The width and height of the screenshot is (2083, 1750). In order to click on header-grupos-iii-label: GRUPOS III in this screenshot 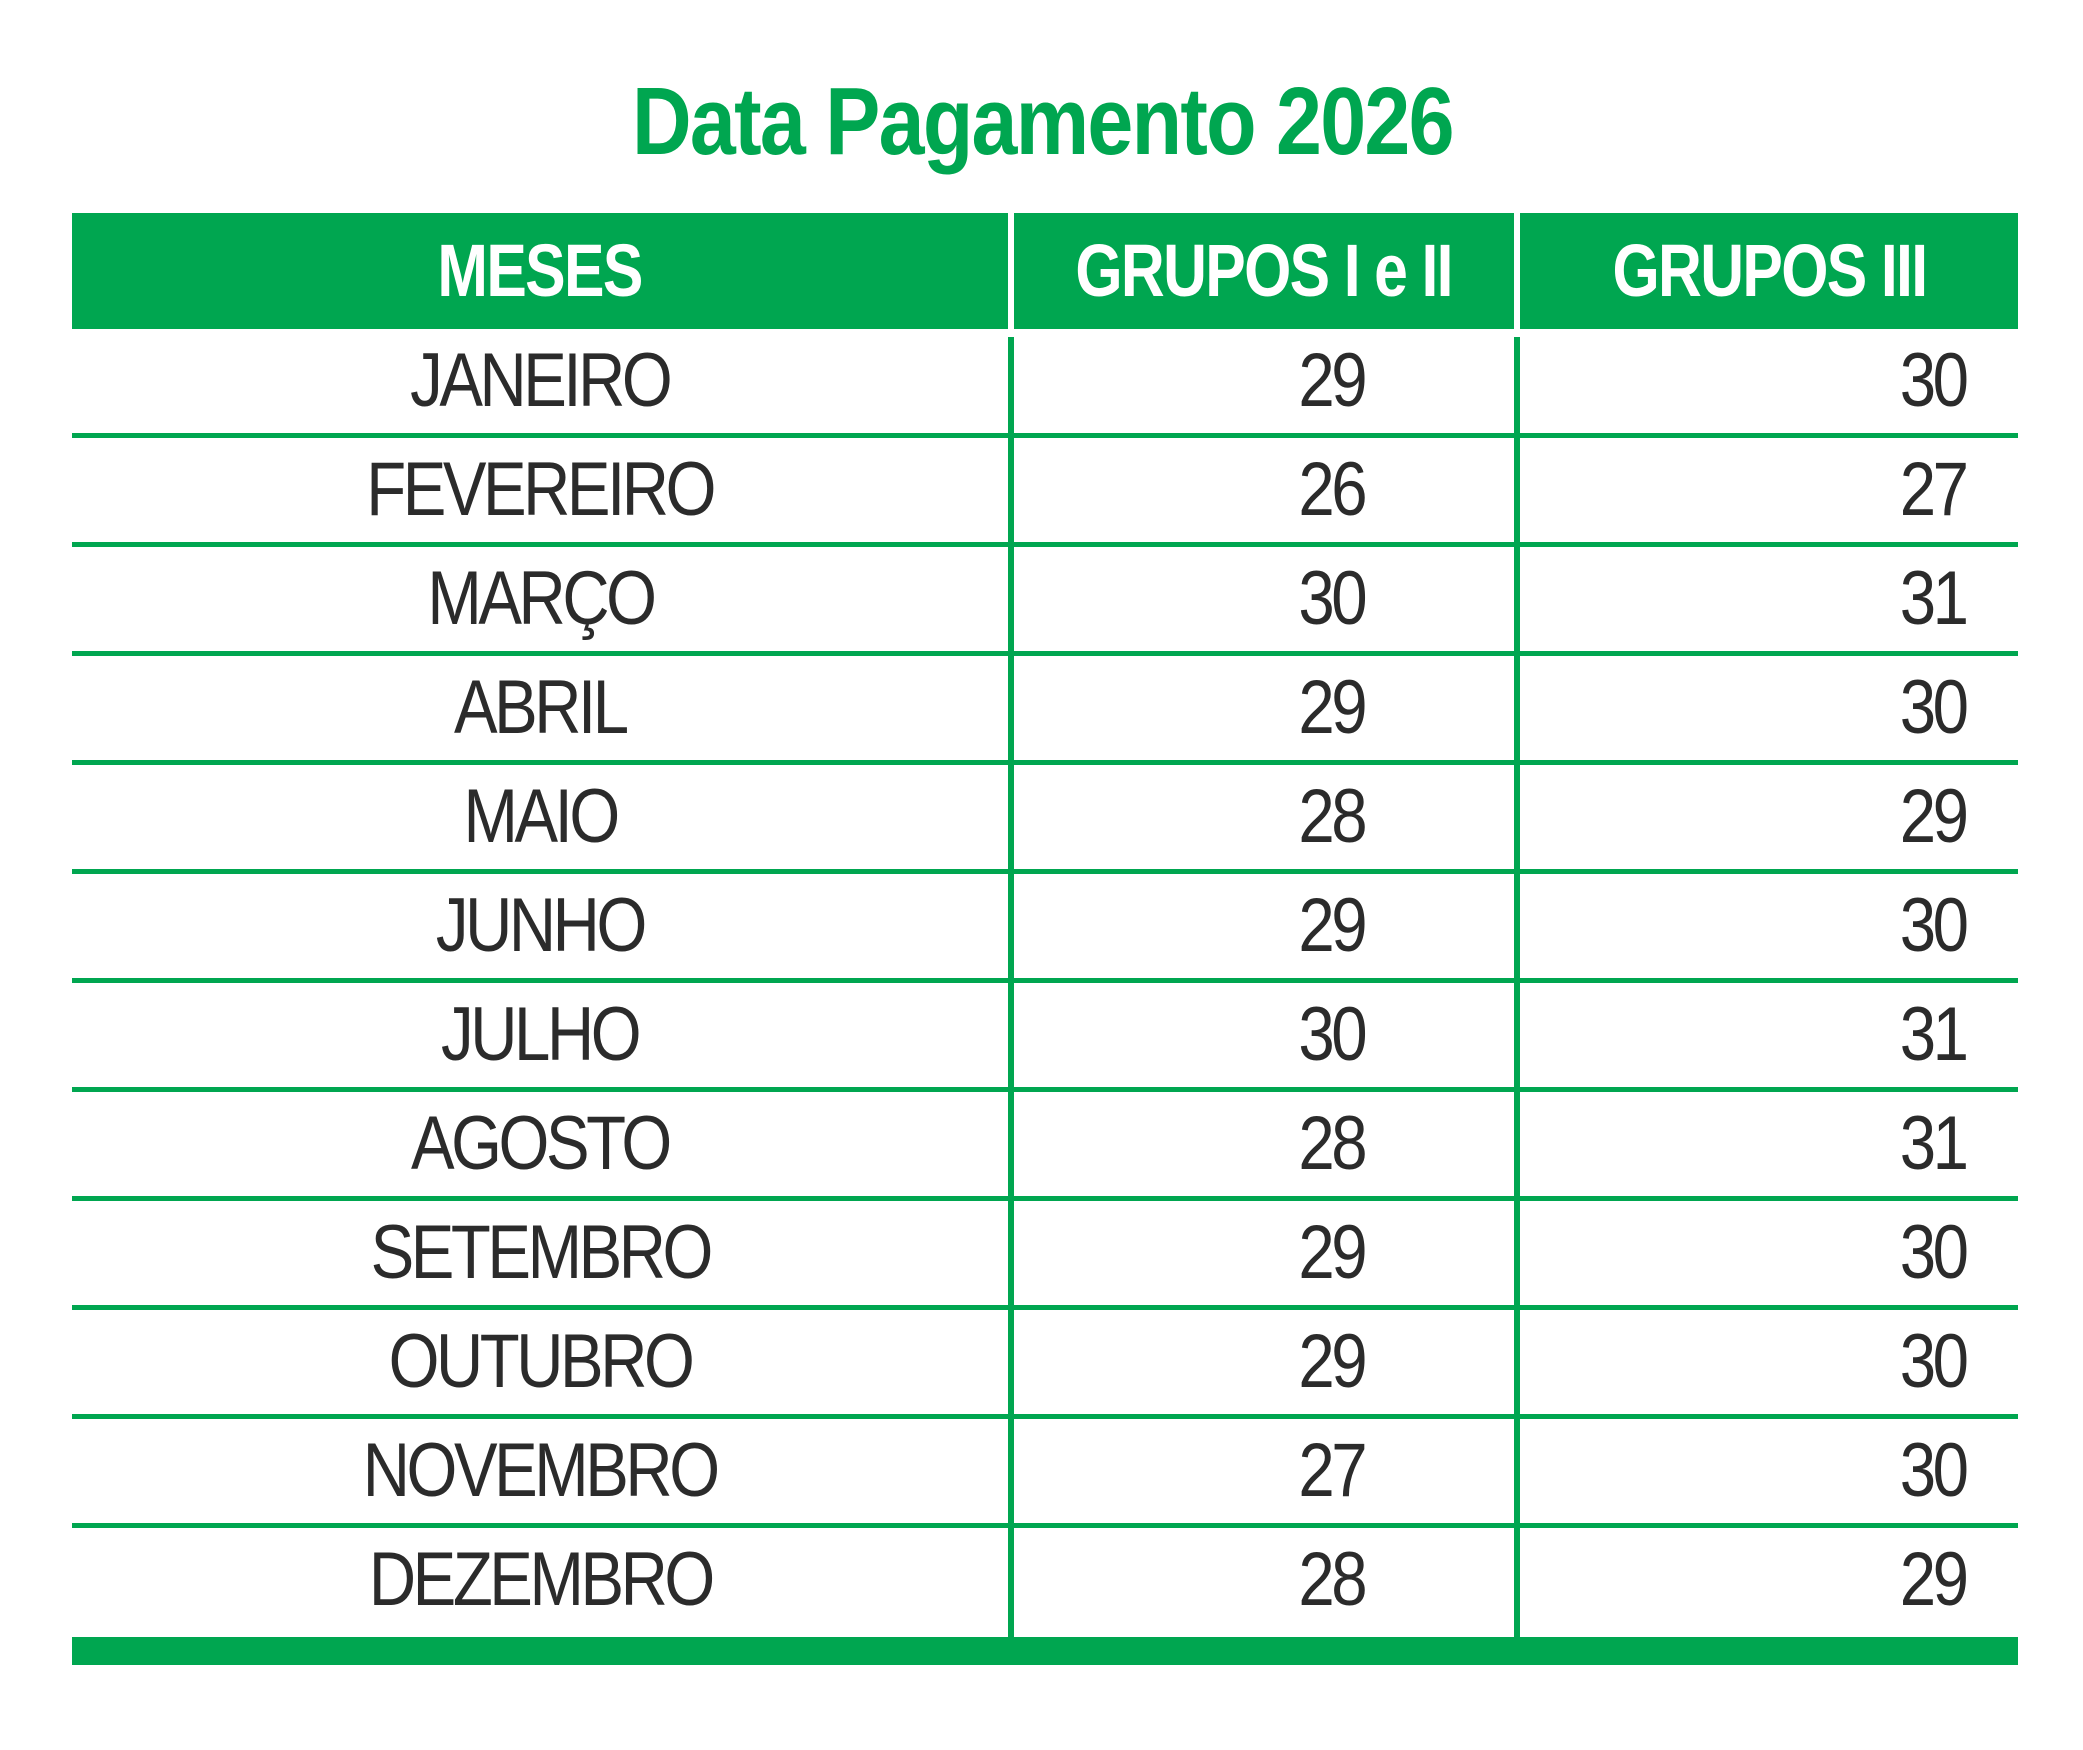, I will do `click(1769, 270)`.